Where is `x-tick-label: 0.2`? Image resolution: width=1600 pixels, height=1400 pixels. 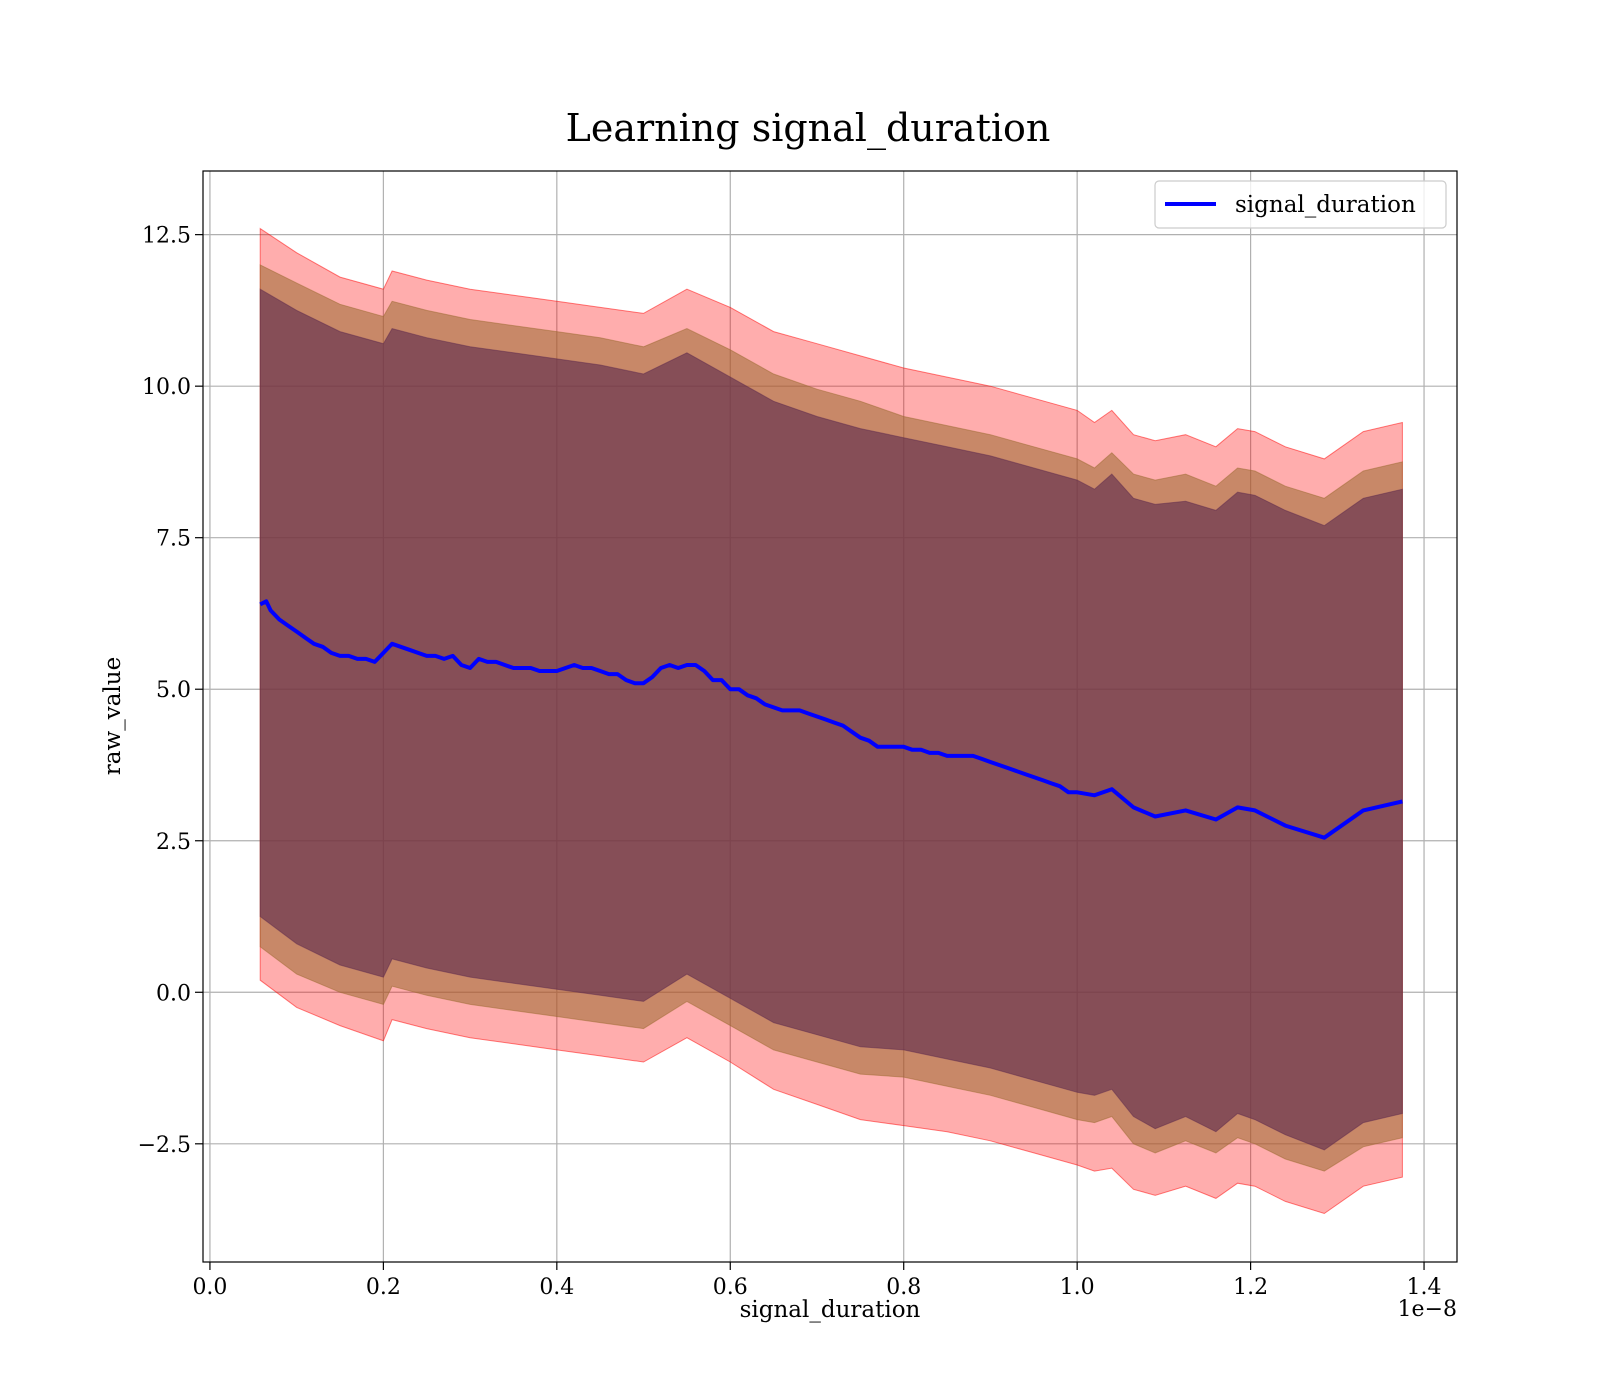 x-tick-label: 0.2 is located at coordinates (383, 1287).